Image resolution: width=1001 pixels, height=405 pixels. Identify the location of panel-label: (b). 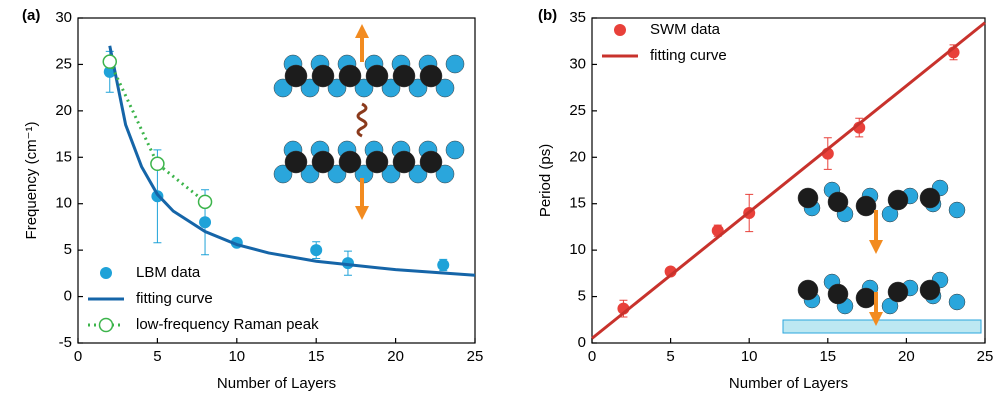
(547, 15).